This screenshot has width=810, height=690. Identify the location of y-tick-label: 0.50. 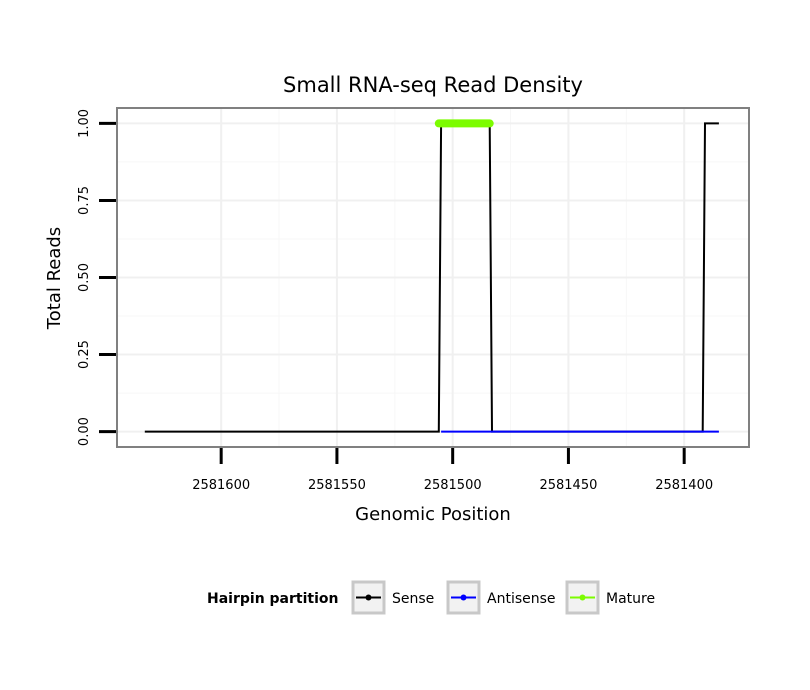
(84, 277).